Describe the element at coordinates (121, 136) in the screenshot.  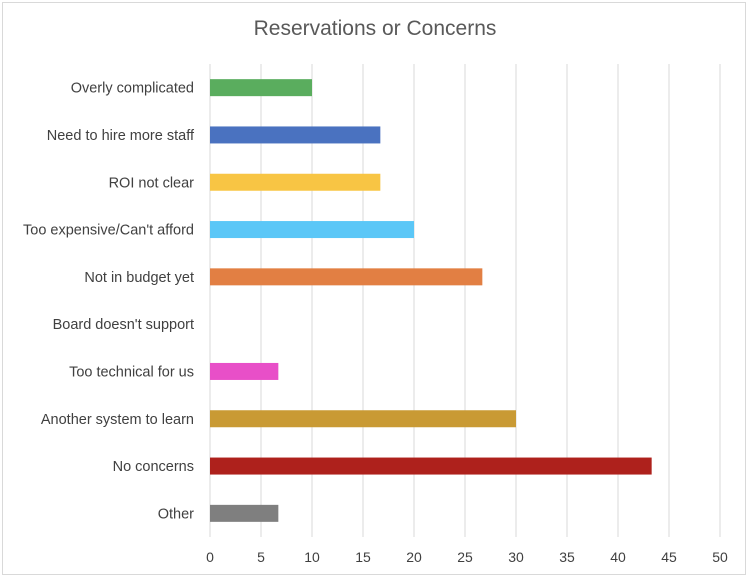
I see `category-label: Need to hire more staff` at that location.